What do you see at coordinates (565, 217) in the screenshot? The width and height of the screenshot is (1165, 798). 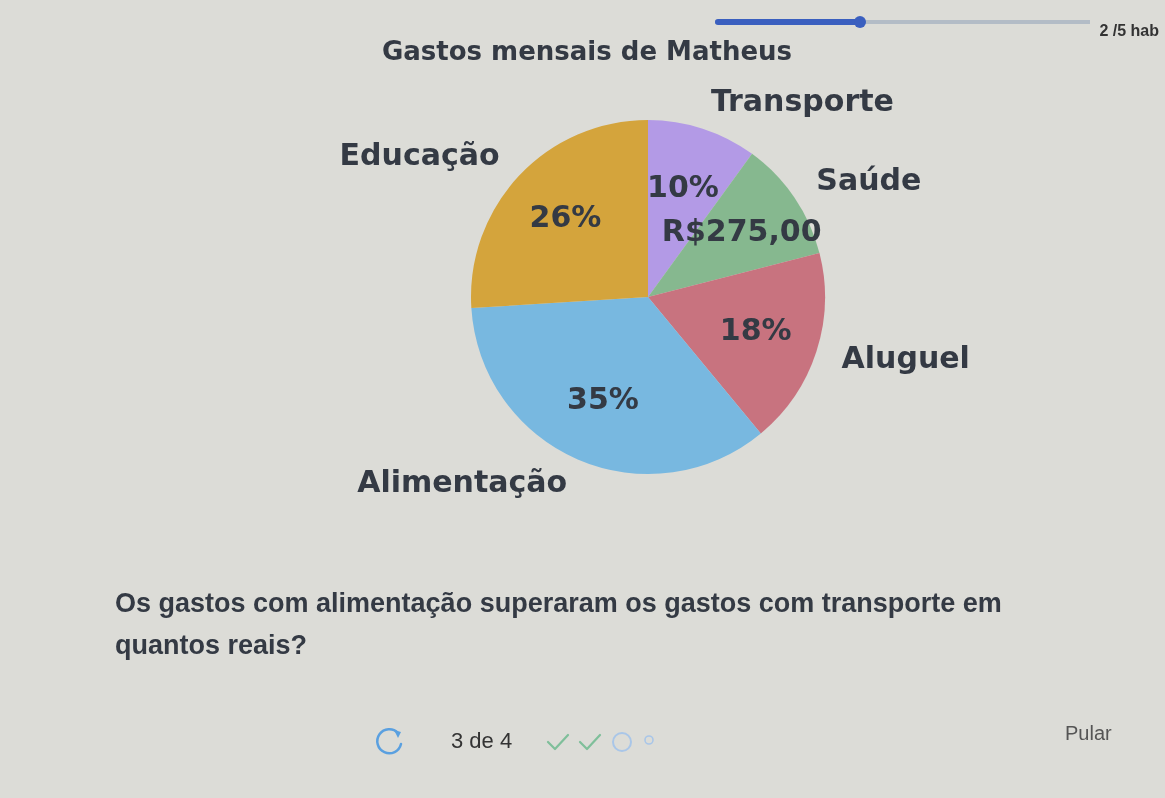 I see `data-label: 26%` at bounding box center [565, 217].